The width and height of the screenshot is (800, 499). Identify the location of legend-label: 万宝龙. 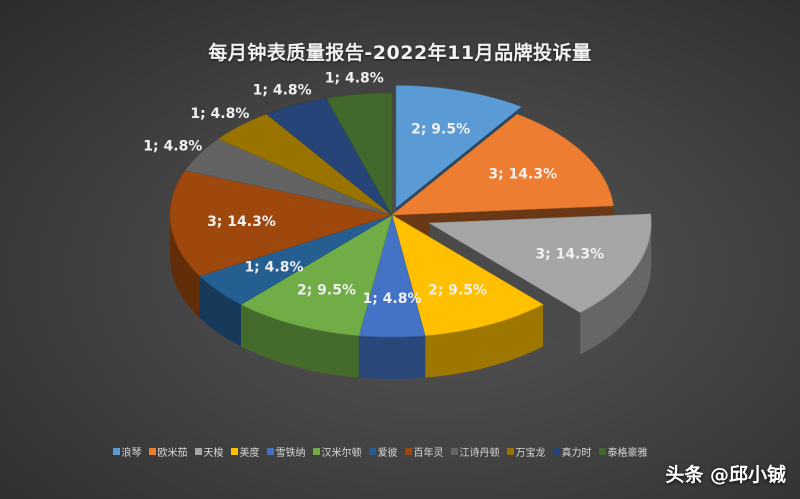
(530, 453).